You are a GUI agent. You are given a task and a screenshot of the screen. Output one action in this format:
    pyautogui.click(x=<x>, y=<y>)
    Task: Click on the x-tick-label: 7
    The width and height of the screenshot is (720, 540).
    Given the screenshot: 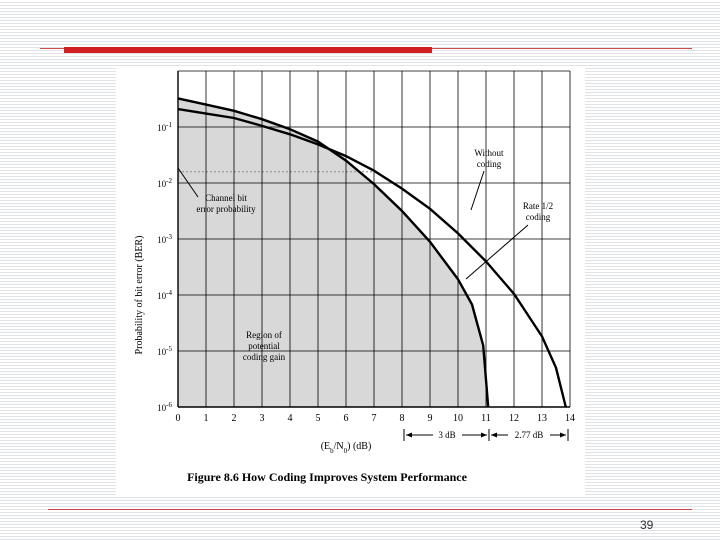 What is the action you would take?
    pyautogui.click(x=374, y=418)
    